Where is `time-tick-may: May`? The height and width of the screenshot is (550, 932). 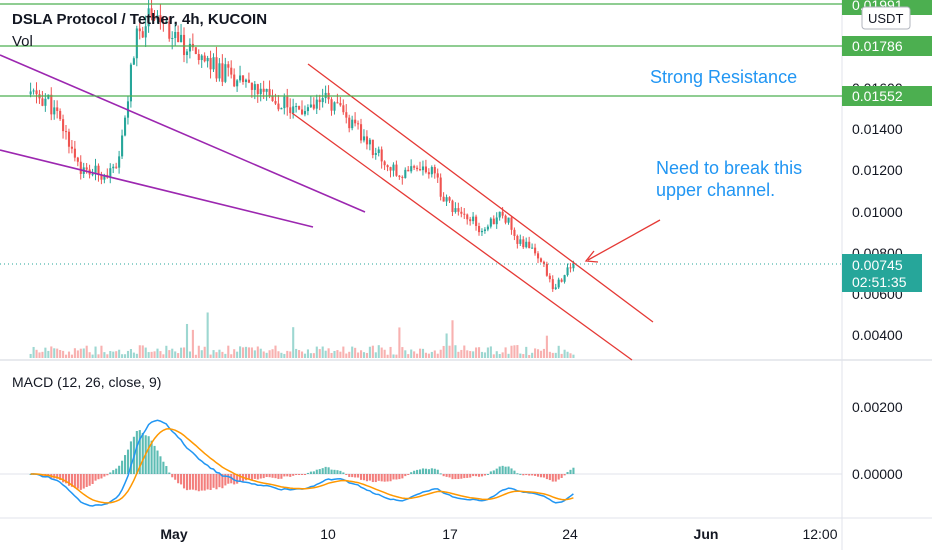 time-tick-may: May is located at coordinates (173, 534).